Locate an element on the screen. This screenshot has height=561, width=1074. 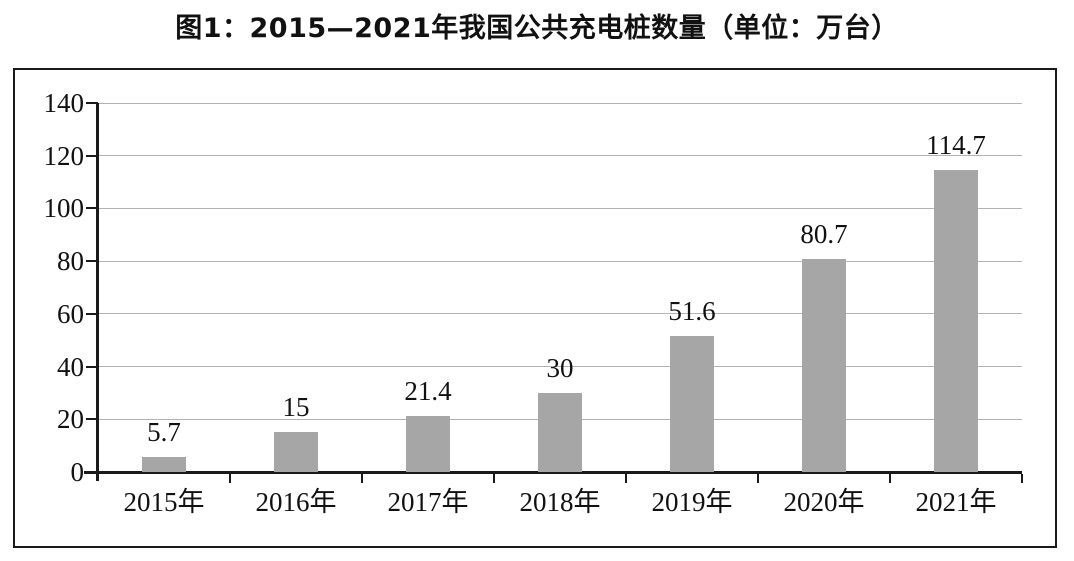
x-category-label-2015年: 2015年 is located at coordinates (164, 502).